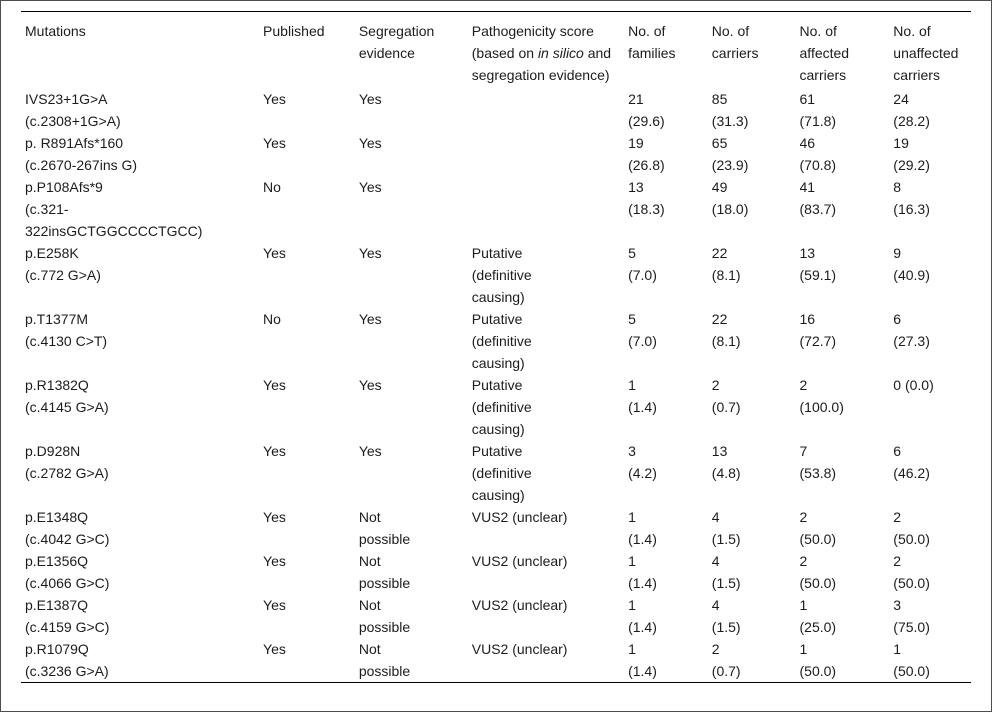 The height and width of the screenshot is (712, 992). What do you see at coordinates (53, 451) in the screenshot?
I see `cell-line: p.D928N` at bounding box center [53, 451].